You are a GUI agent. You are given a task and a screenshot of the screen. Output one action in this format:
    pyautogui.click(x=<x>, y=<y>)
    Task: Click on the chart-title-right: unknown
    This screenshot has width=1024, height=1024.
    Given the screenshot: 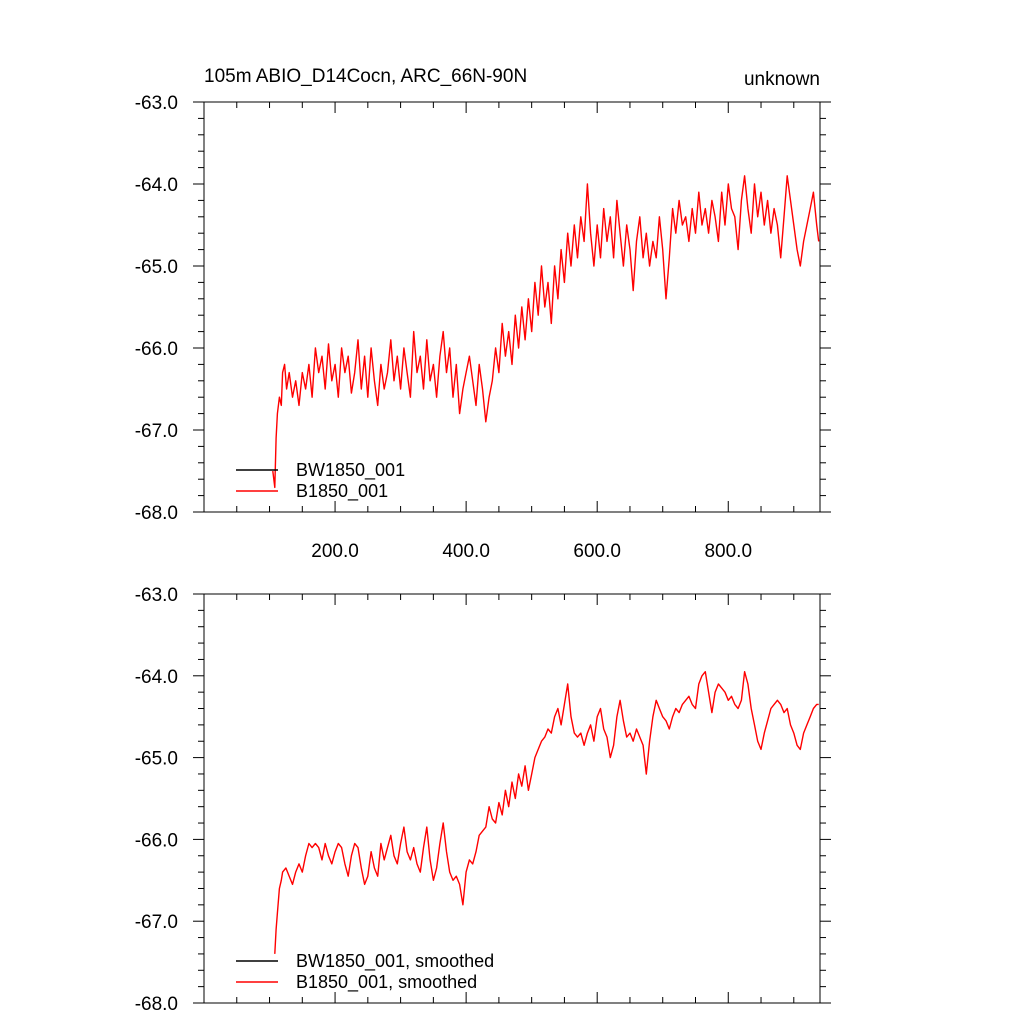 What is the action you would take?
    pyautogui.click(x=781, y=79)
    